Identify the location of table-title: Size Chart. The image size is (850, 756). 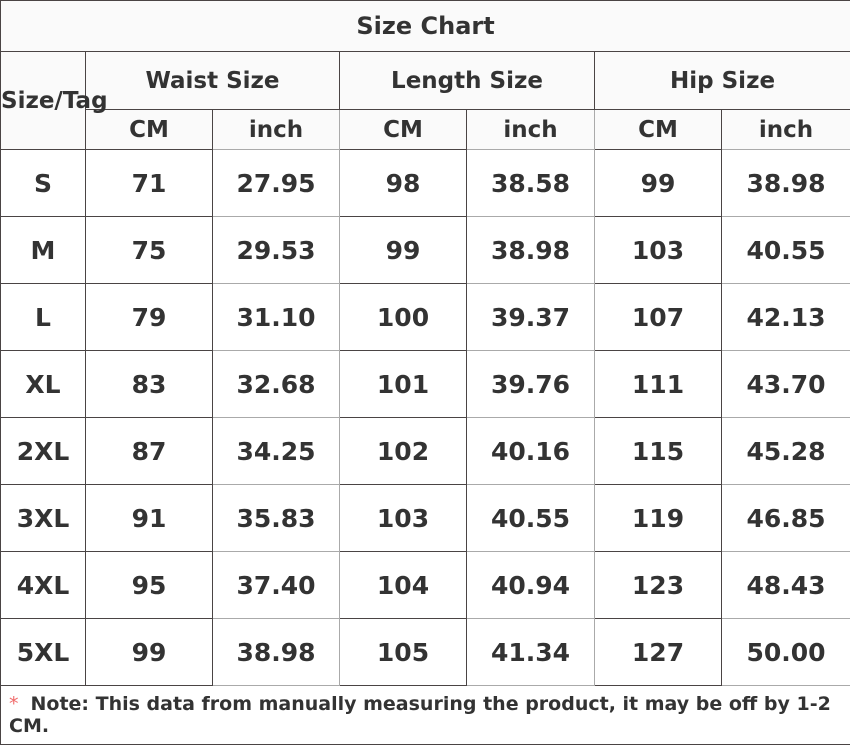
(425, 26).